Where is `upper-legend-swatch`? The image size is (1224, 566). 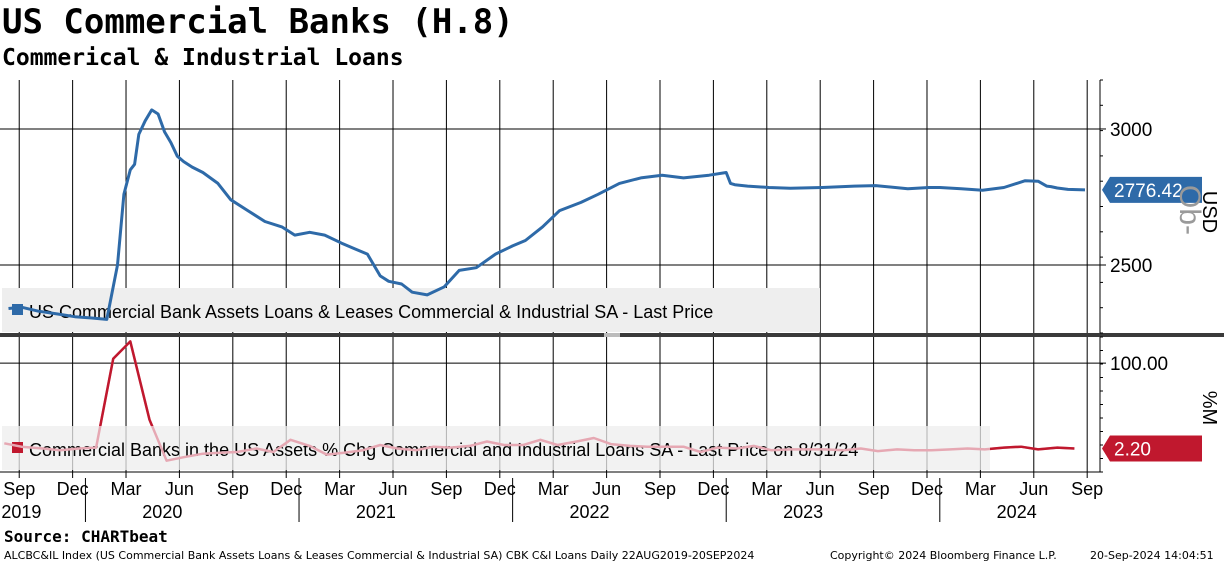 upper-legend-swatch is located at coordinates (17, 309).